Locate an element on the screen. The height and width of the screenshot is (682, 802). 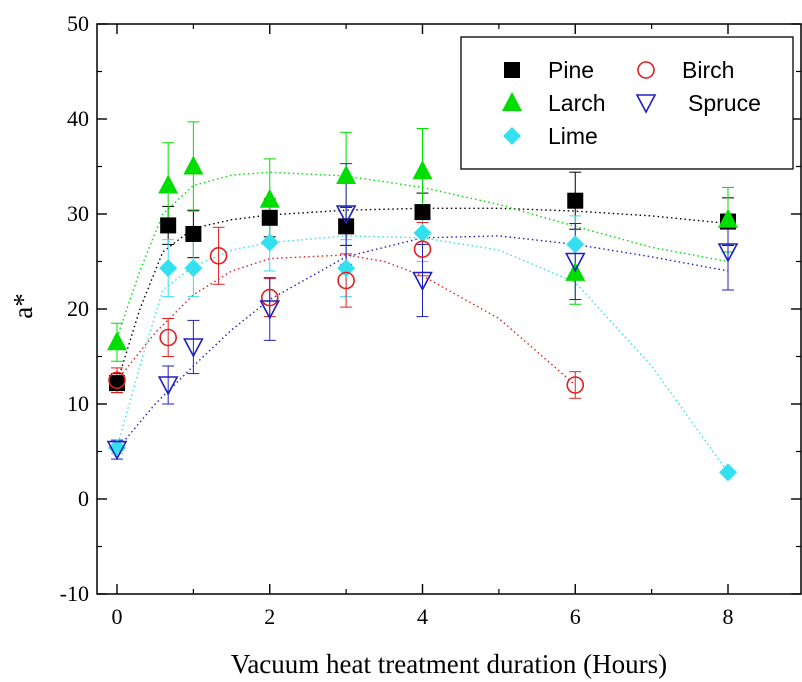
legend-label-pine: Pine is located at coordinates (571, 70).